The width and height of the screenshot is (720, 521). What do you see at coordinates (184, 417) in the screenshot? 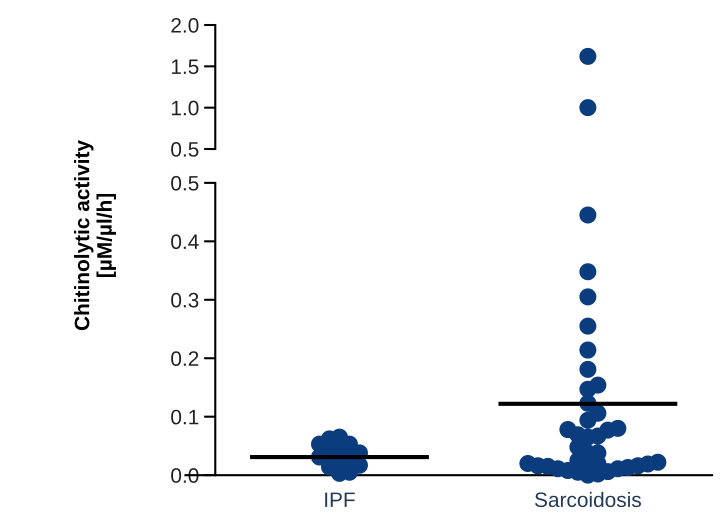
I see `y-tick-label: 0.1` at bounding box center [184, 417].